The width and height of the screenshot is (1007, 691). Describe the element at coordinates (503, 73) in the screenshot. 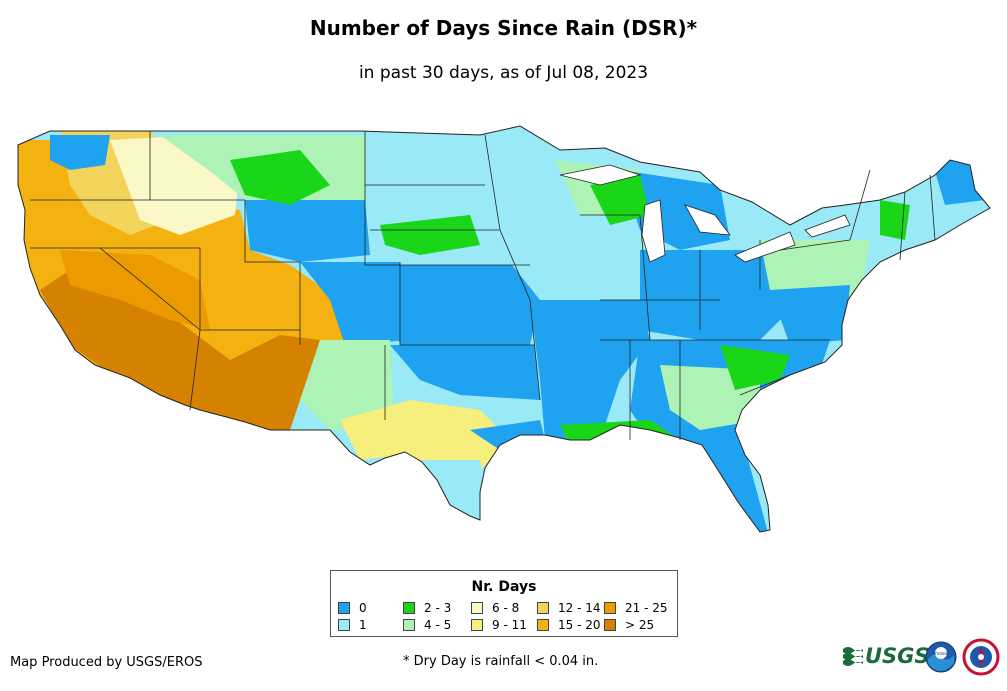

I see `map-subtitle: in past 30 days, as of Jul 08, 2023` at that location.